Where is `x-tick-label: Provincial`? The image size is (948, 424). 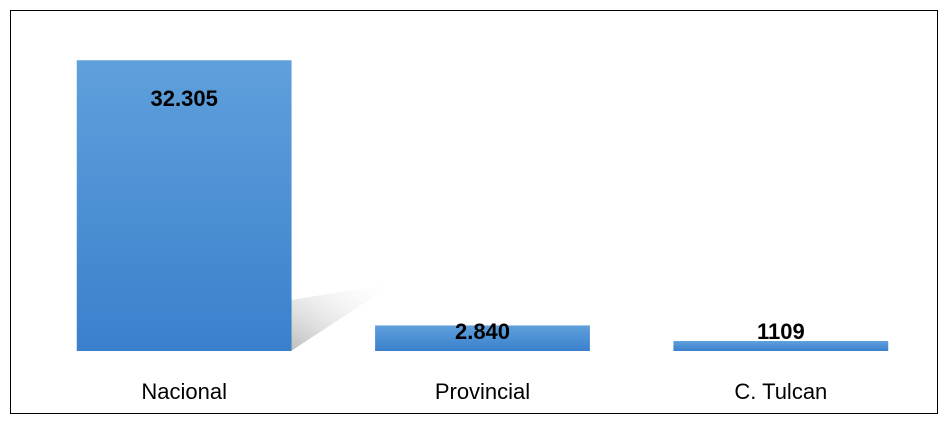 x-tick-label: Provincial is located at coordinates (482, 391).